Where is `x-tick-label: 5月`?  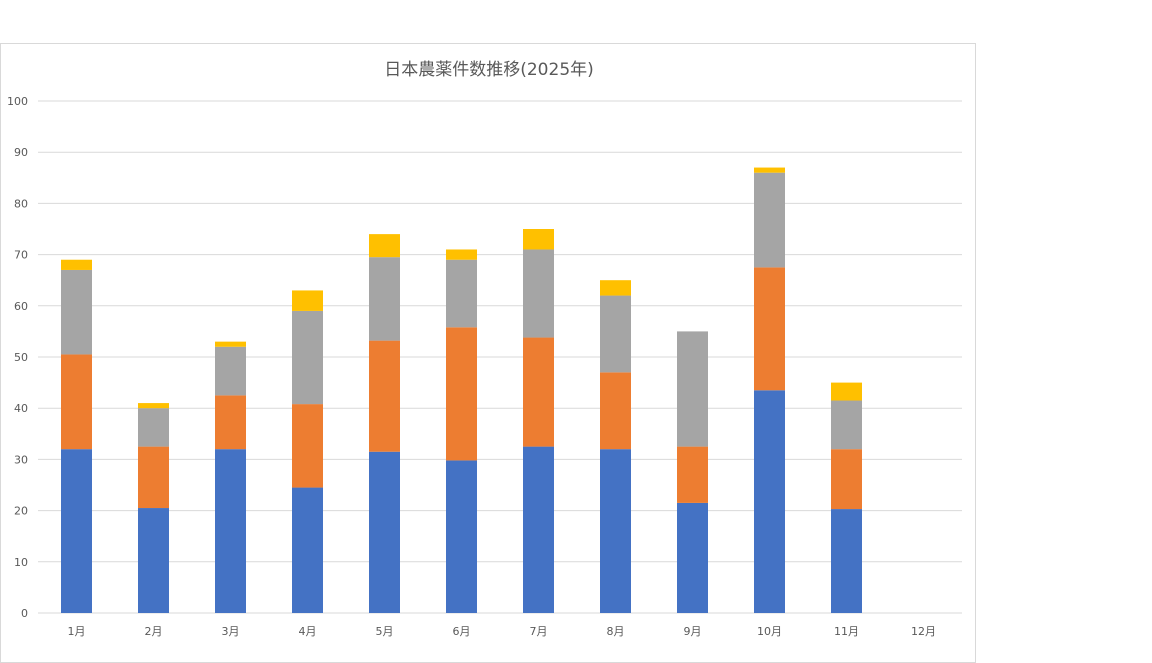 x-tick-label: 5月 is located at coordinates (385, 631).